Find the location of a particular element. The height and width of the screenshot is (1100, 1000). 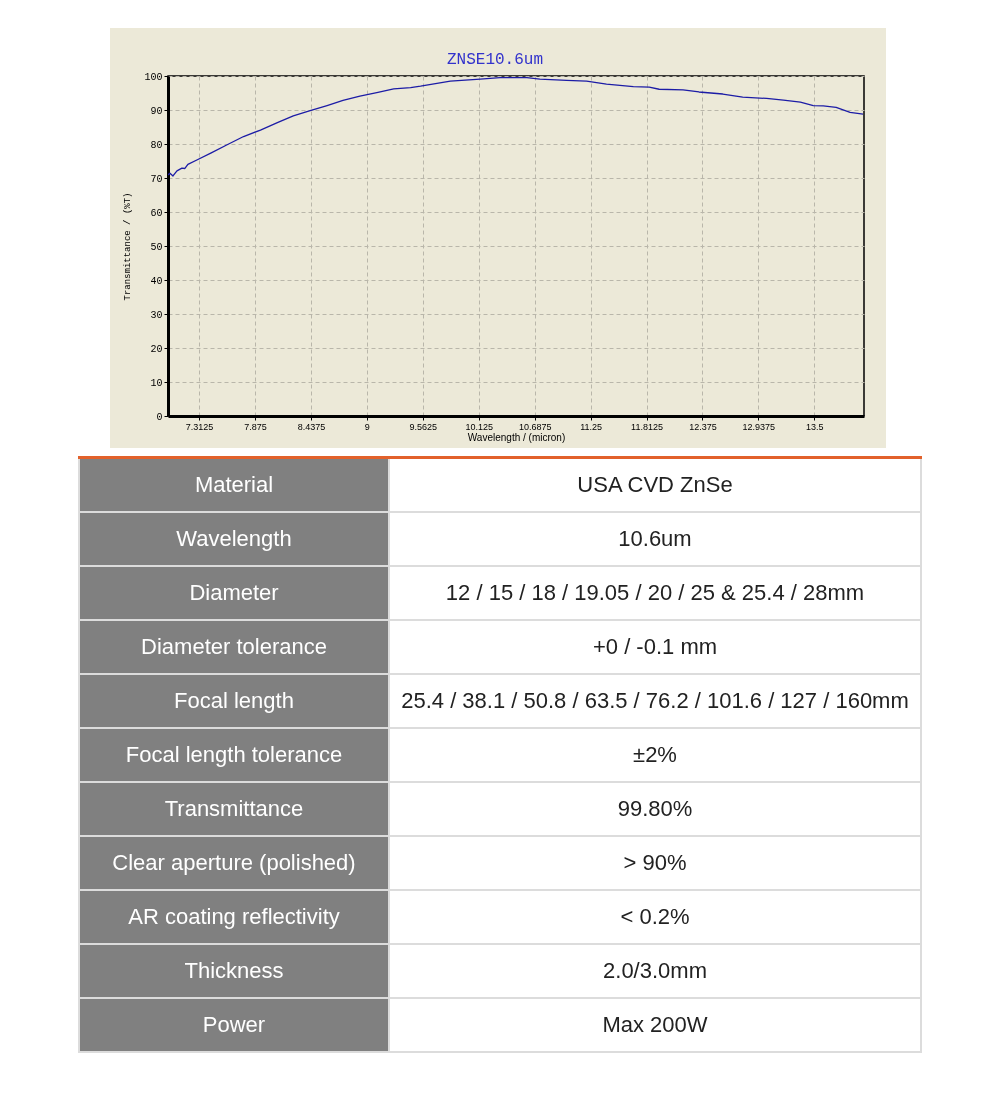

x-tick-label: 12.375 is located at coordinates (703, 426).